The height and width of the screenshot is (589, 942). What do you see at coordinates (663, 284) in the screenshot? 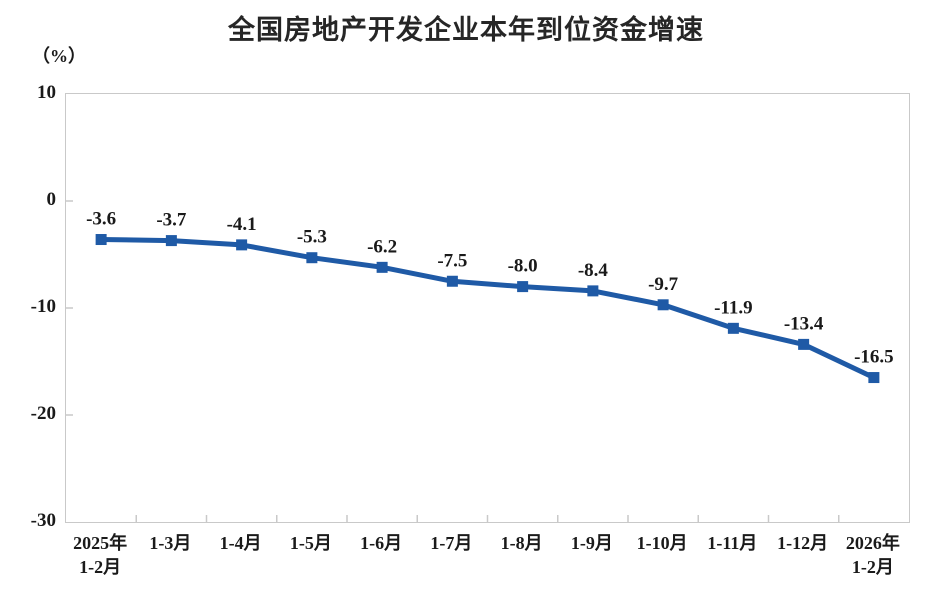
I see `data-label: -9.7` at bounding box center [663, 284].